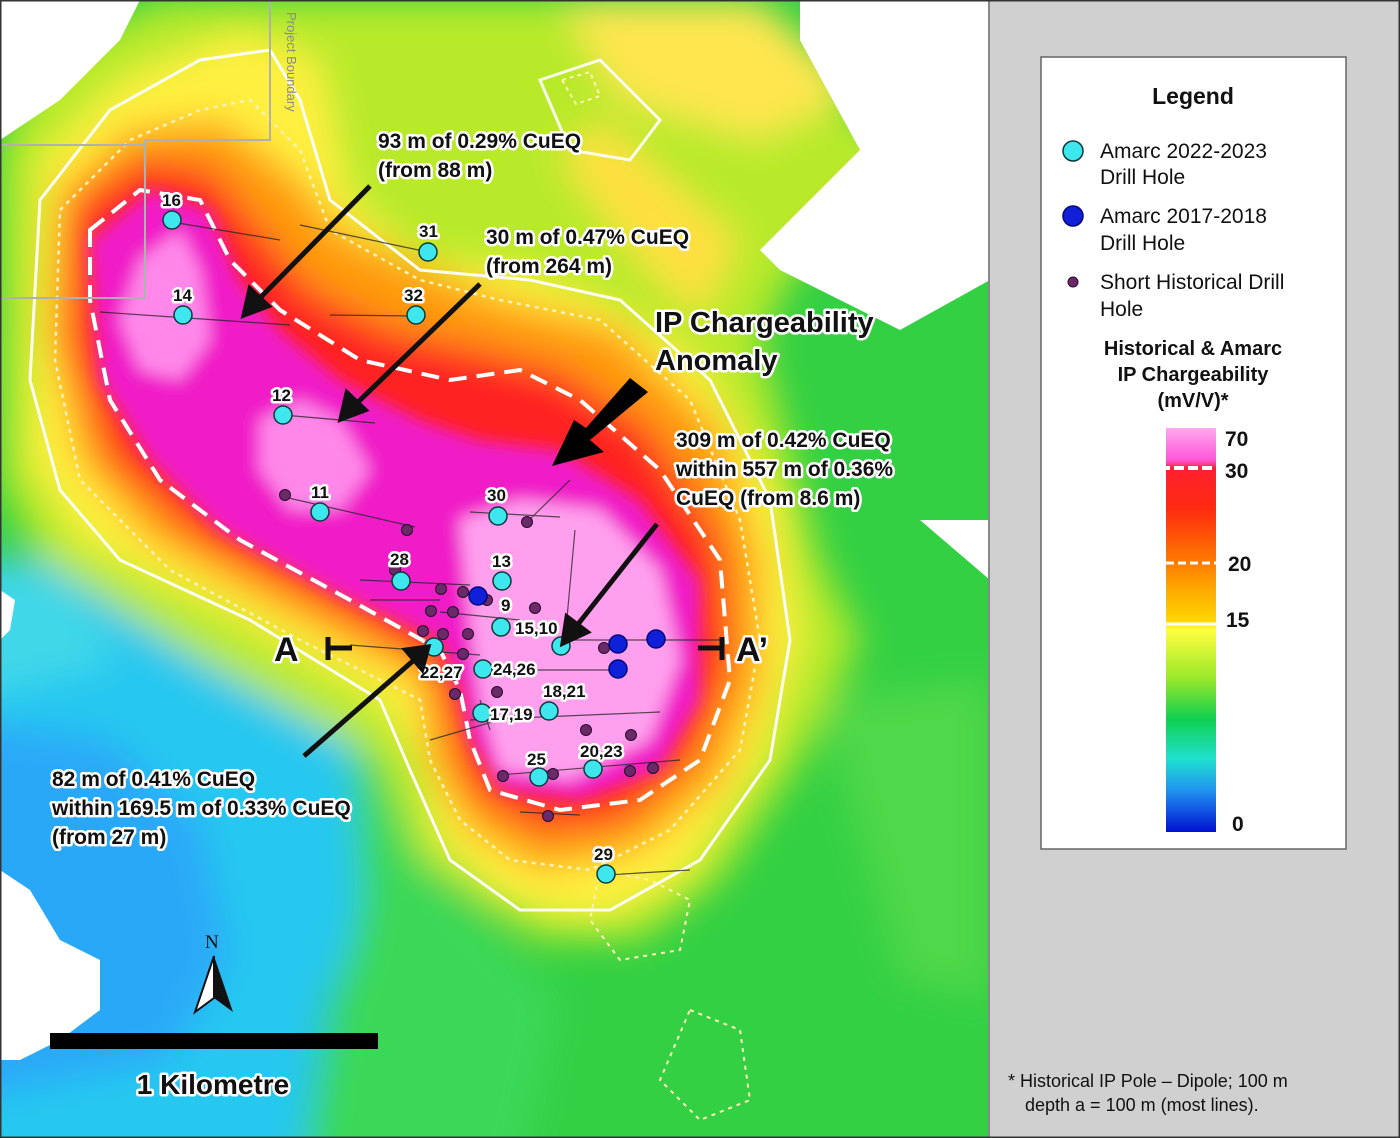  I want to click on hole-label: 32, so click(413, 295).